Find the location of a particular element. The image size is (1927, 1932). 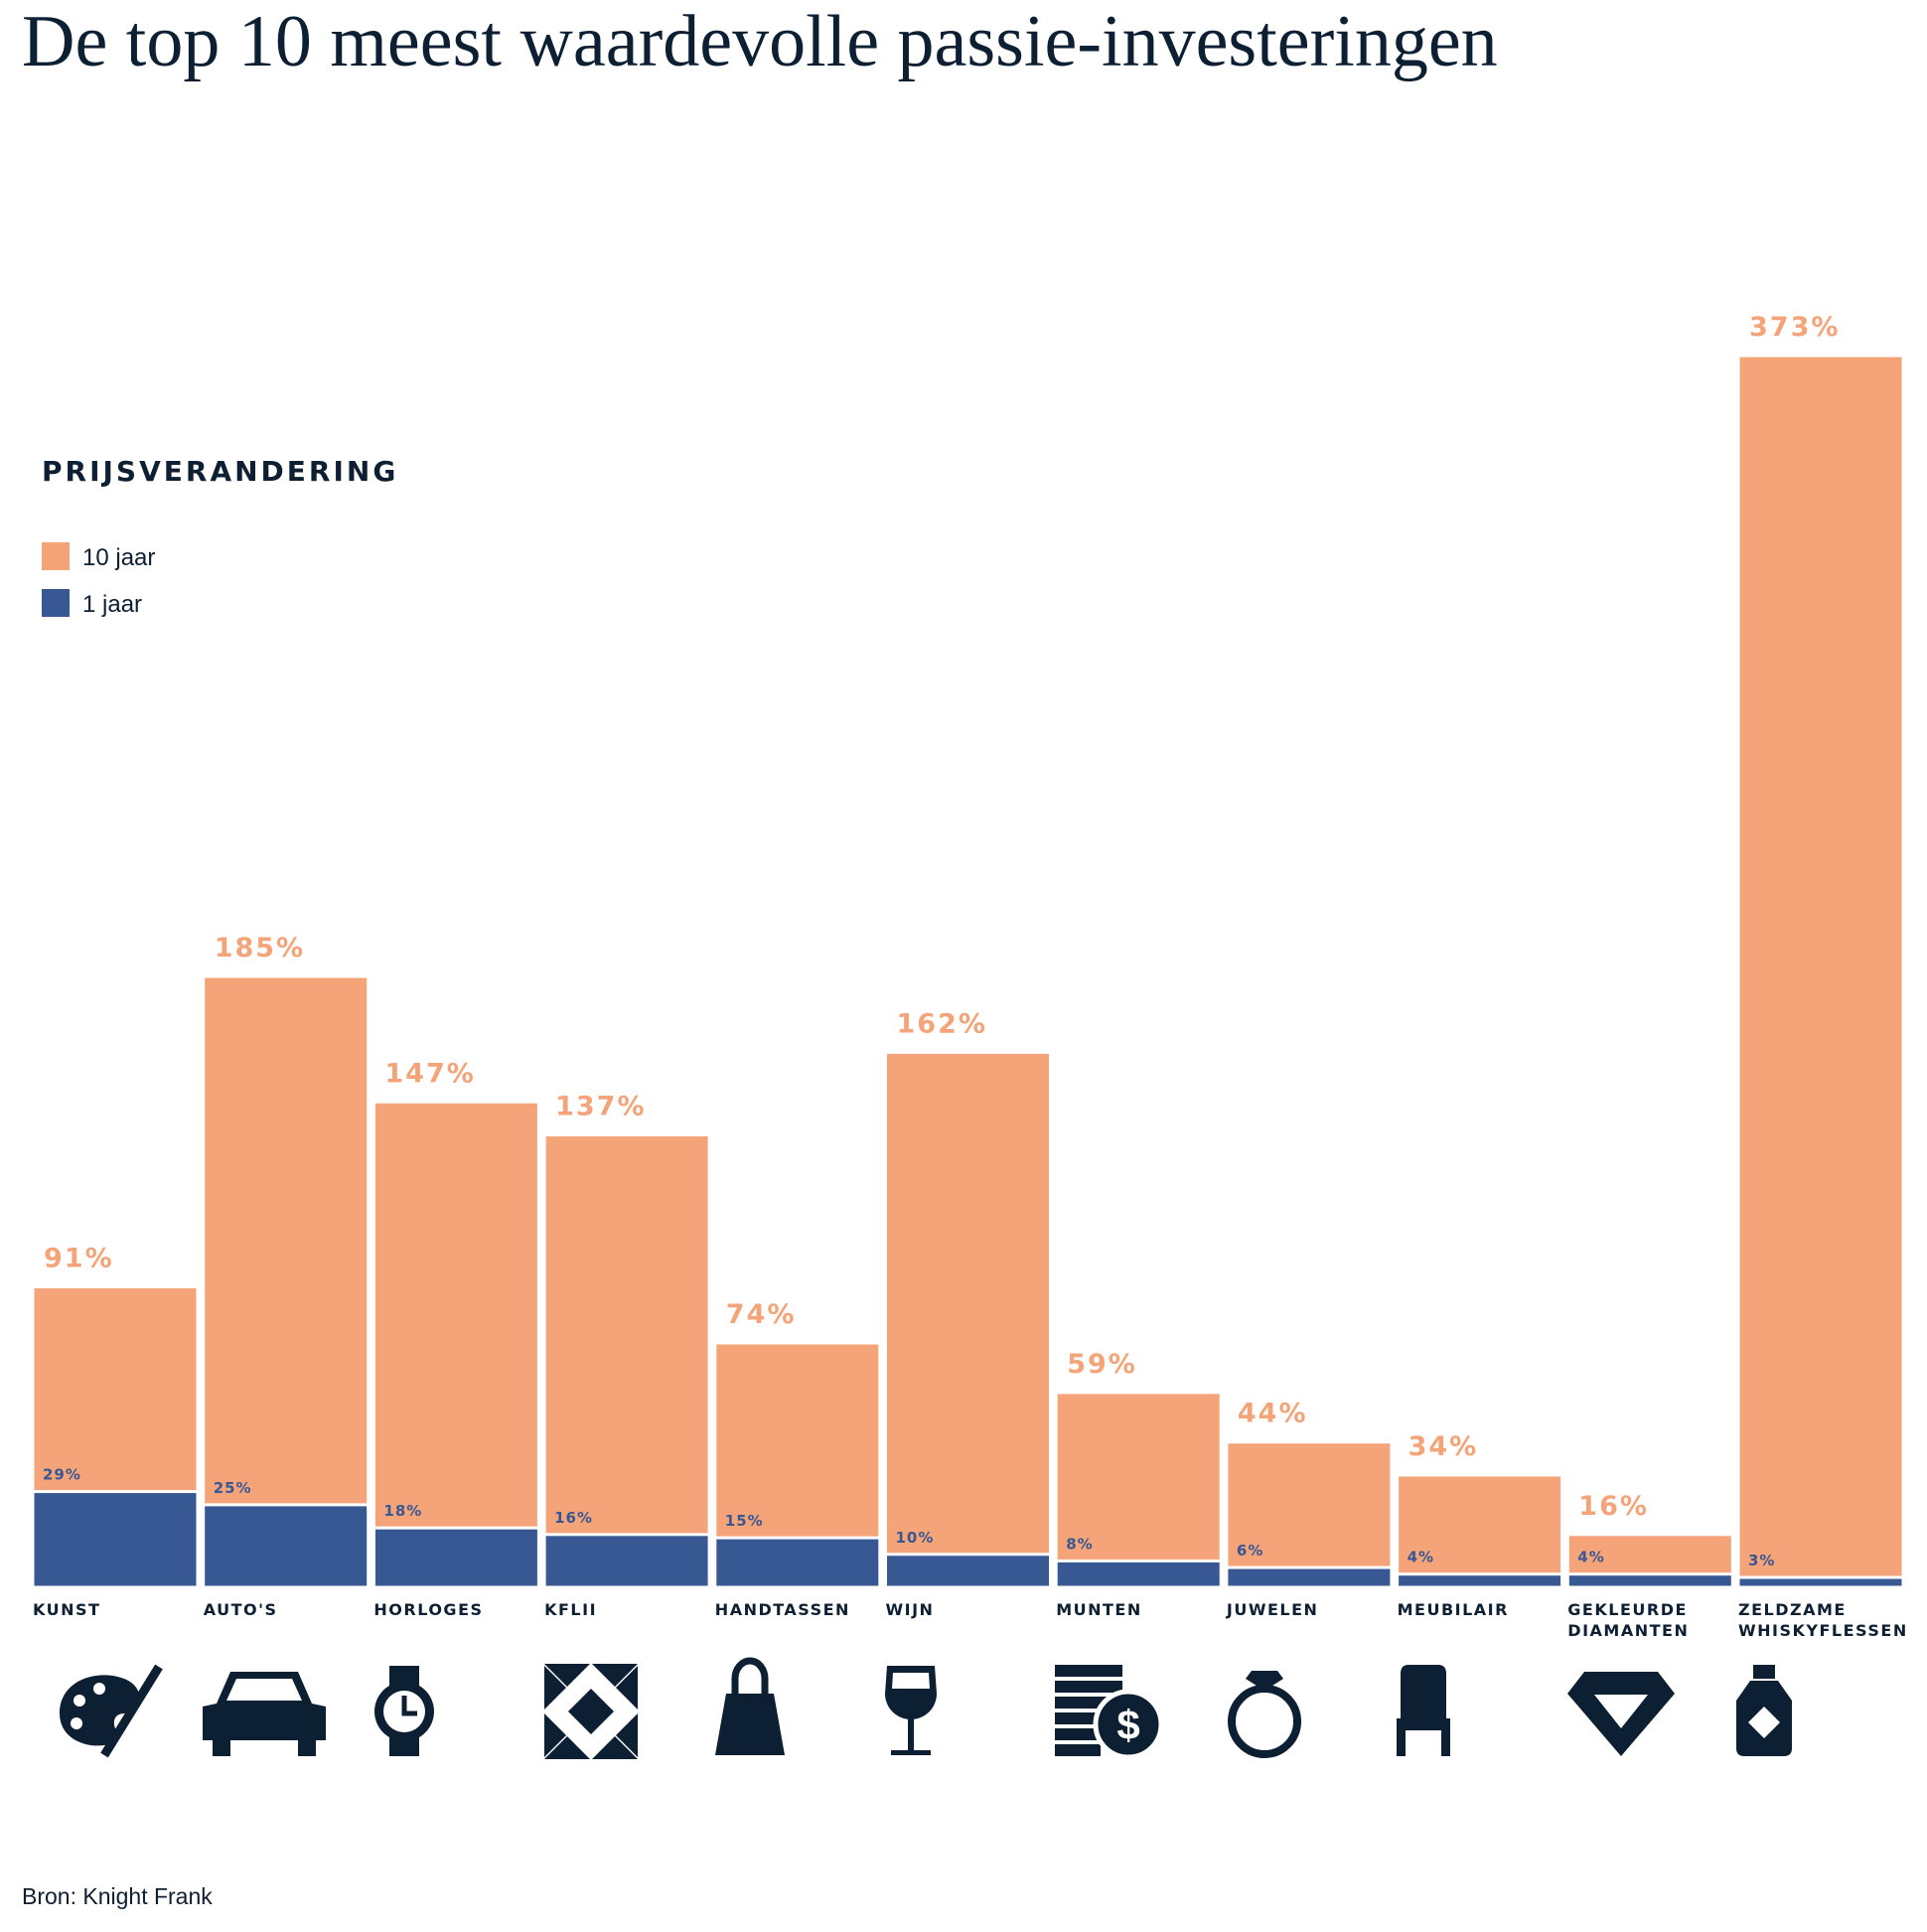

value-label: 10% is located at coordinates (916, 1538).